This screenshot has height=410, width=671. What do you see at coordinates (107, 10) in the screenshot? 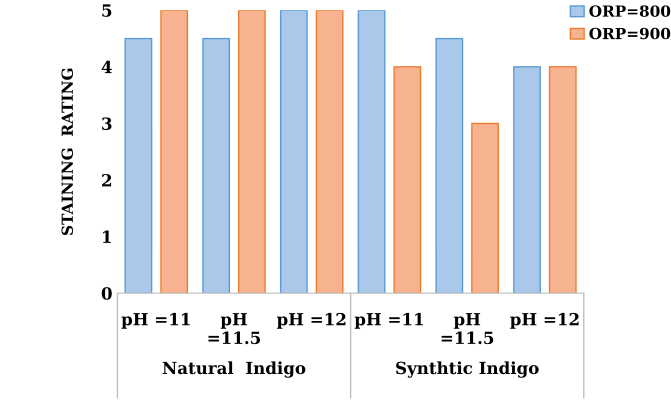
I see `y-tick-label: 5` at bounding box center [107, 10].